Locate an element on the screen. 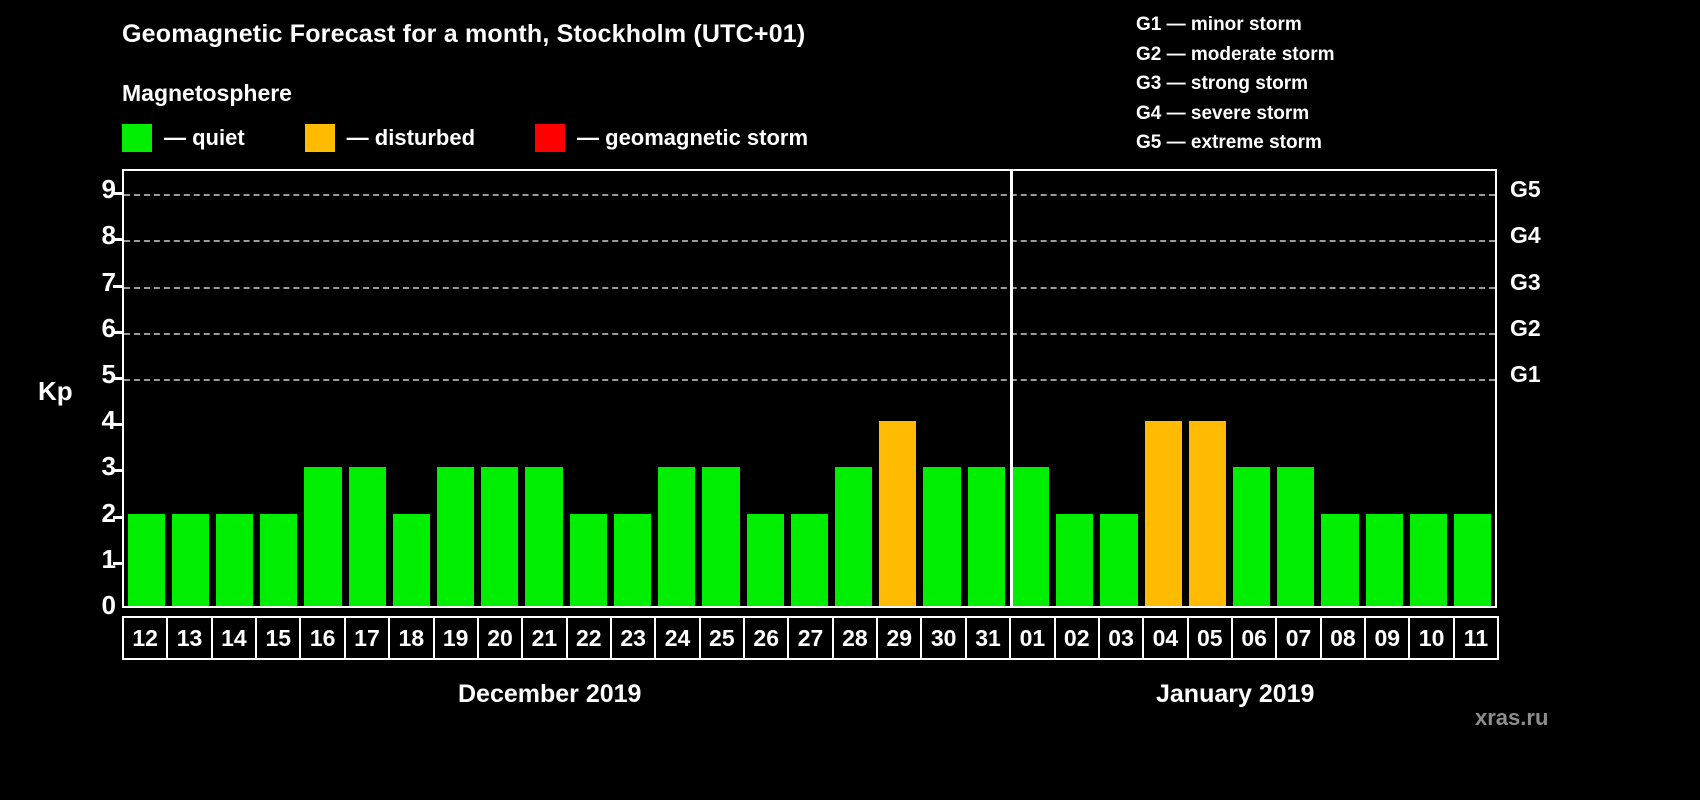  y-tick-label-8: 8 is located at coordinates (108, 235).